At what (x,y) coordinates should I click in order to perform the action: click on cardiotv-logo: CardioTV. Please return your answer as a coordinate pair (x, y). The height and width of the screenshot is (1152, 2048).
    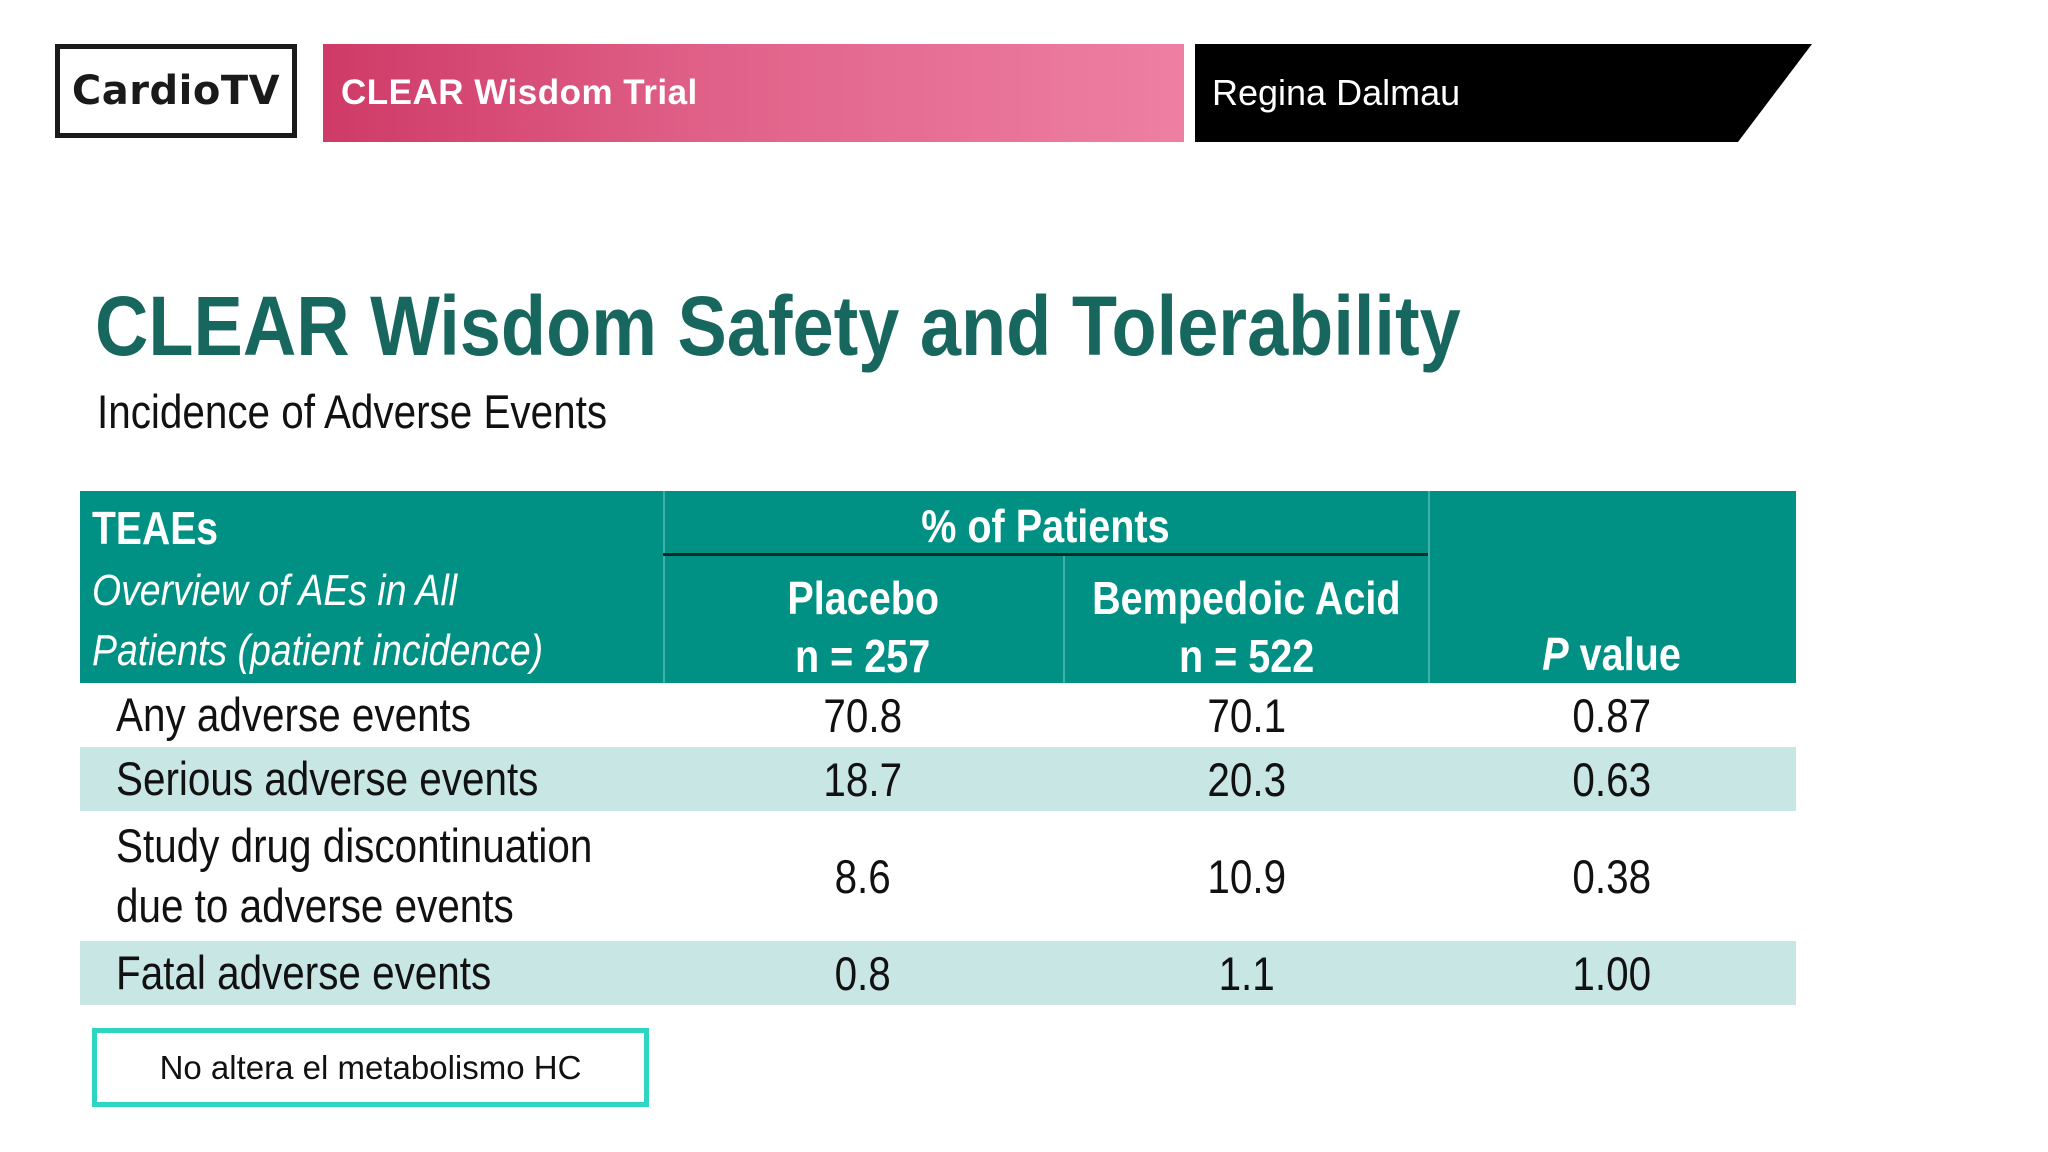
    Looking at the image, I should click on (176, 91).